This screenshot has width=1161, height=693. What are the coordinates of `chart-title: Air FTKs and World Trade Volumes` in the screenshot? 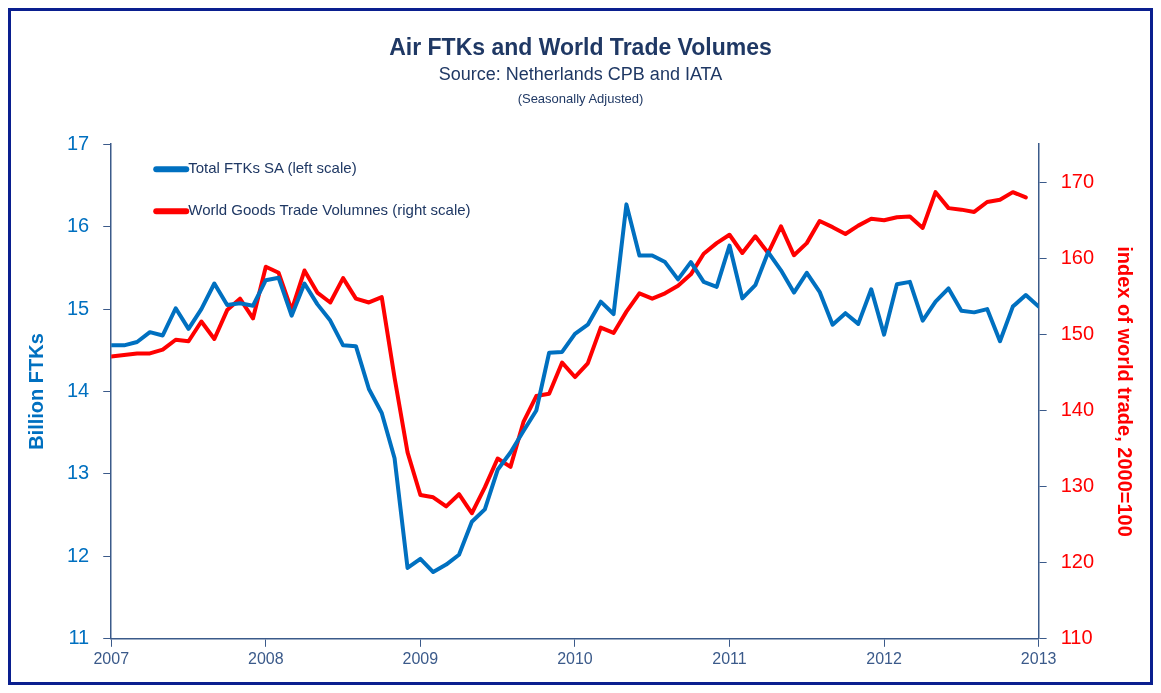 It's located at (580, 47).